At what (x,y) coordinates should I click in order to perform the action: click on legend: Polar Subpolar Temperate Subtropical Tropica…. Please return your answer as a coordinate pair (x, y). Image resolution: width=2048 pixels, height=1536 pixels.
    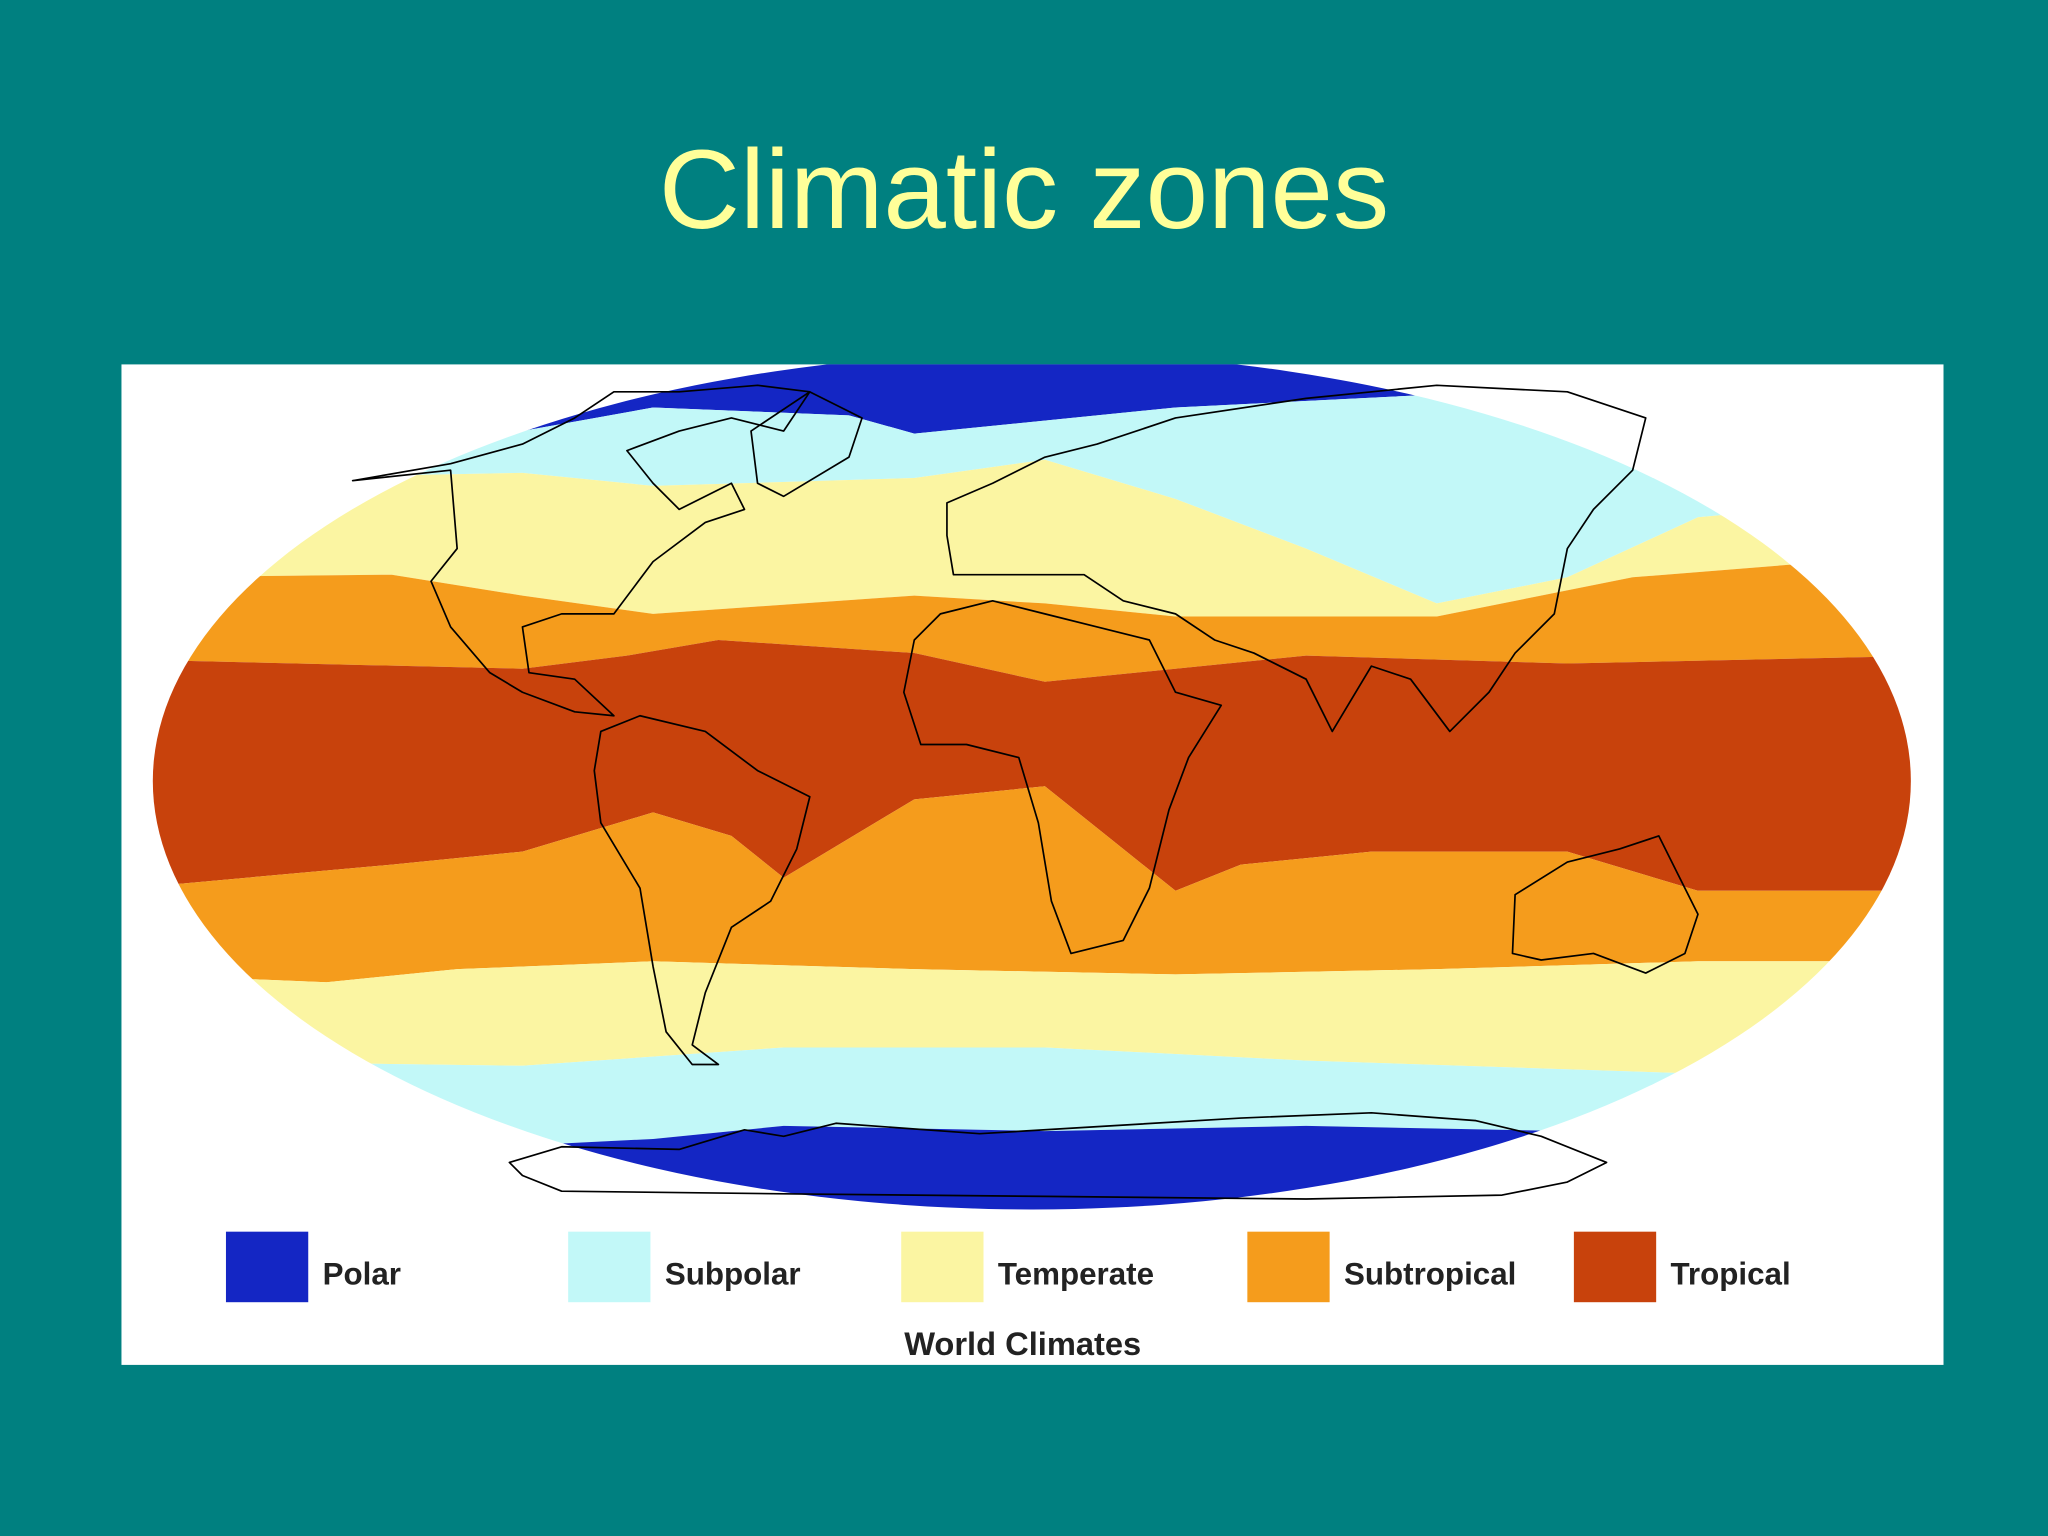
    Looking at the image, I should click on (1008, 1267).